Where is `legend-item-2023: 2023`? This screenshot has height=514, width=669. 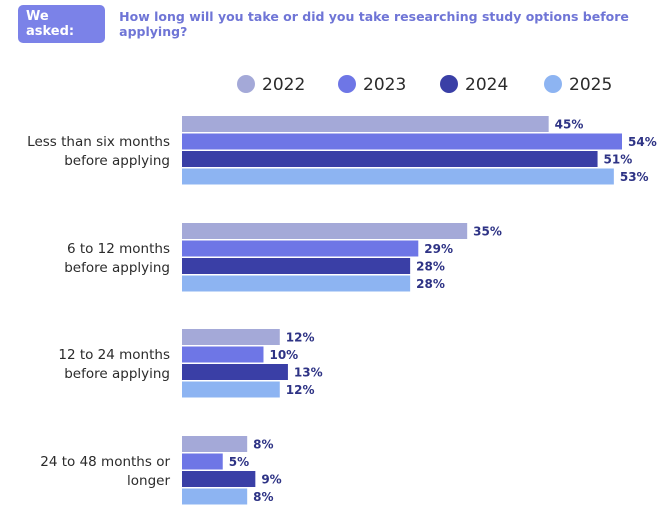
legend-item-2023: 2023 is located at coordinates (372, 85).